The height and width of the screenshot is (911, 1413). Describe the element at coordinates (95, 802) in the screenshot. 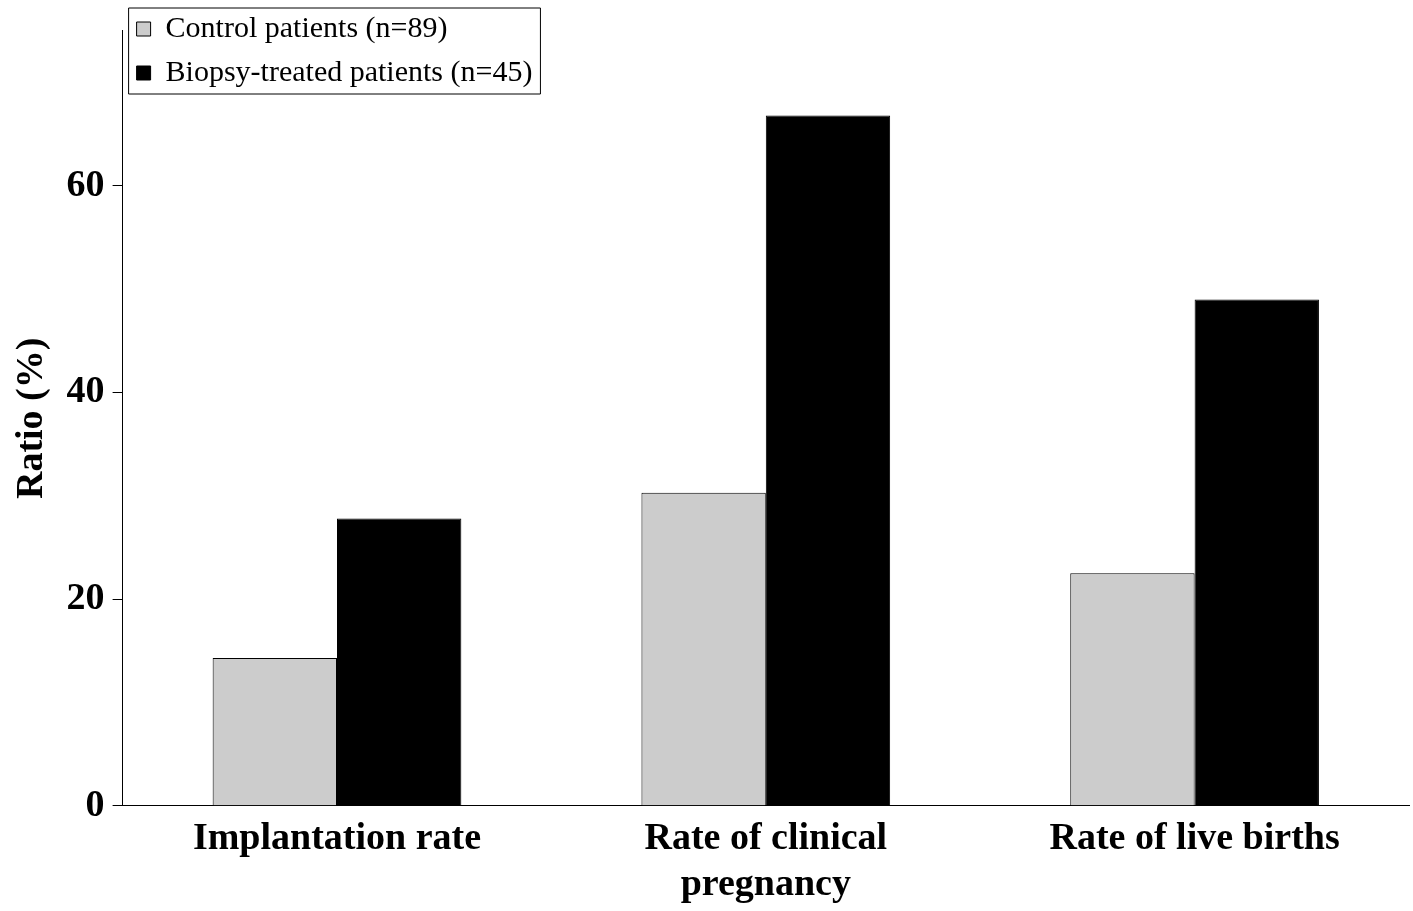

I see `y-tick-label: 0` at that location.